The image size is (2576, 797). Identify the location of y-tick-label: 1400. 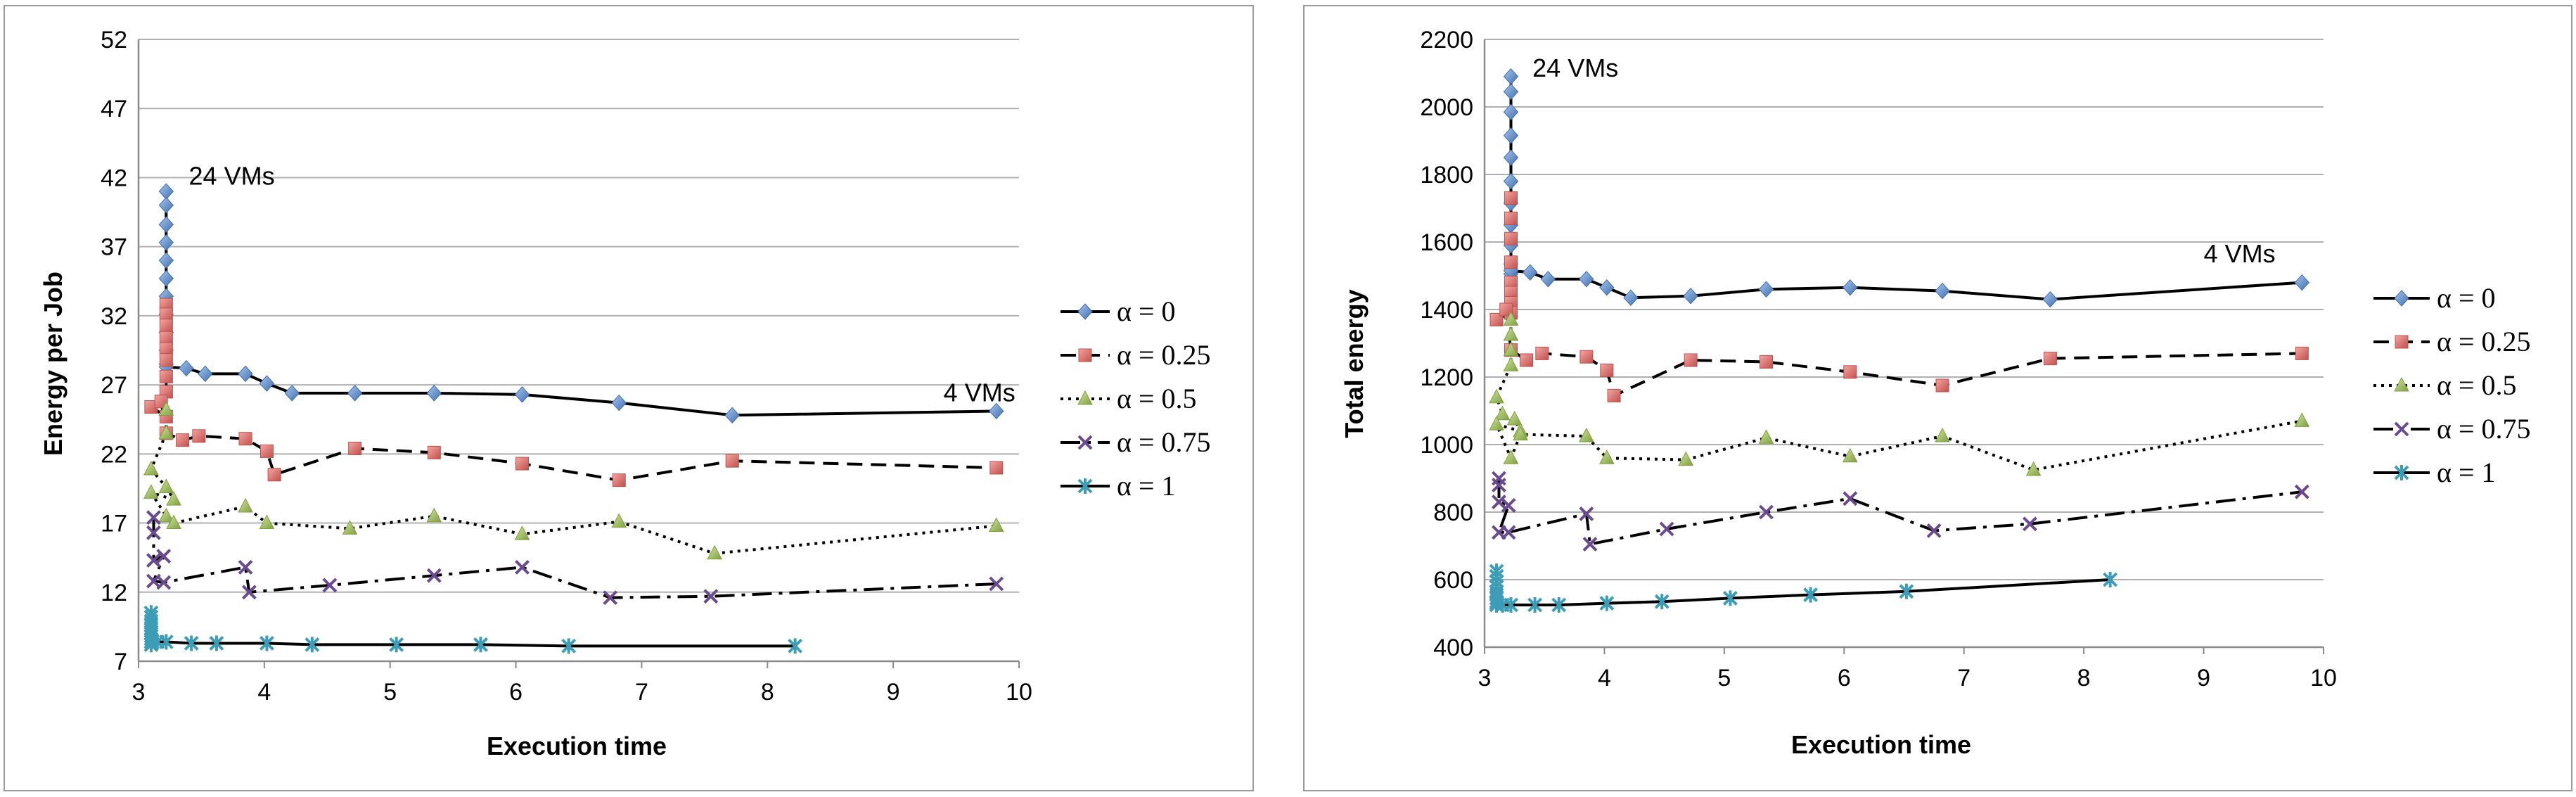
(1446, 310).